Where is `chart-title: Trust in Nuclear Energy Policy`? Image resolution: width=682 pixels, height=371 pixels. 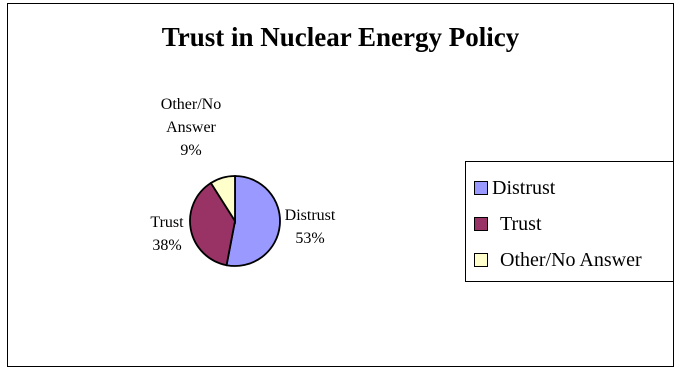
chart-title: Trust in Nuclear Energy Policy is located at coordinates (340, 37).